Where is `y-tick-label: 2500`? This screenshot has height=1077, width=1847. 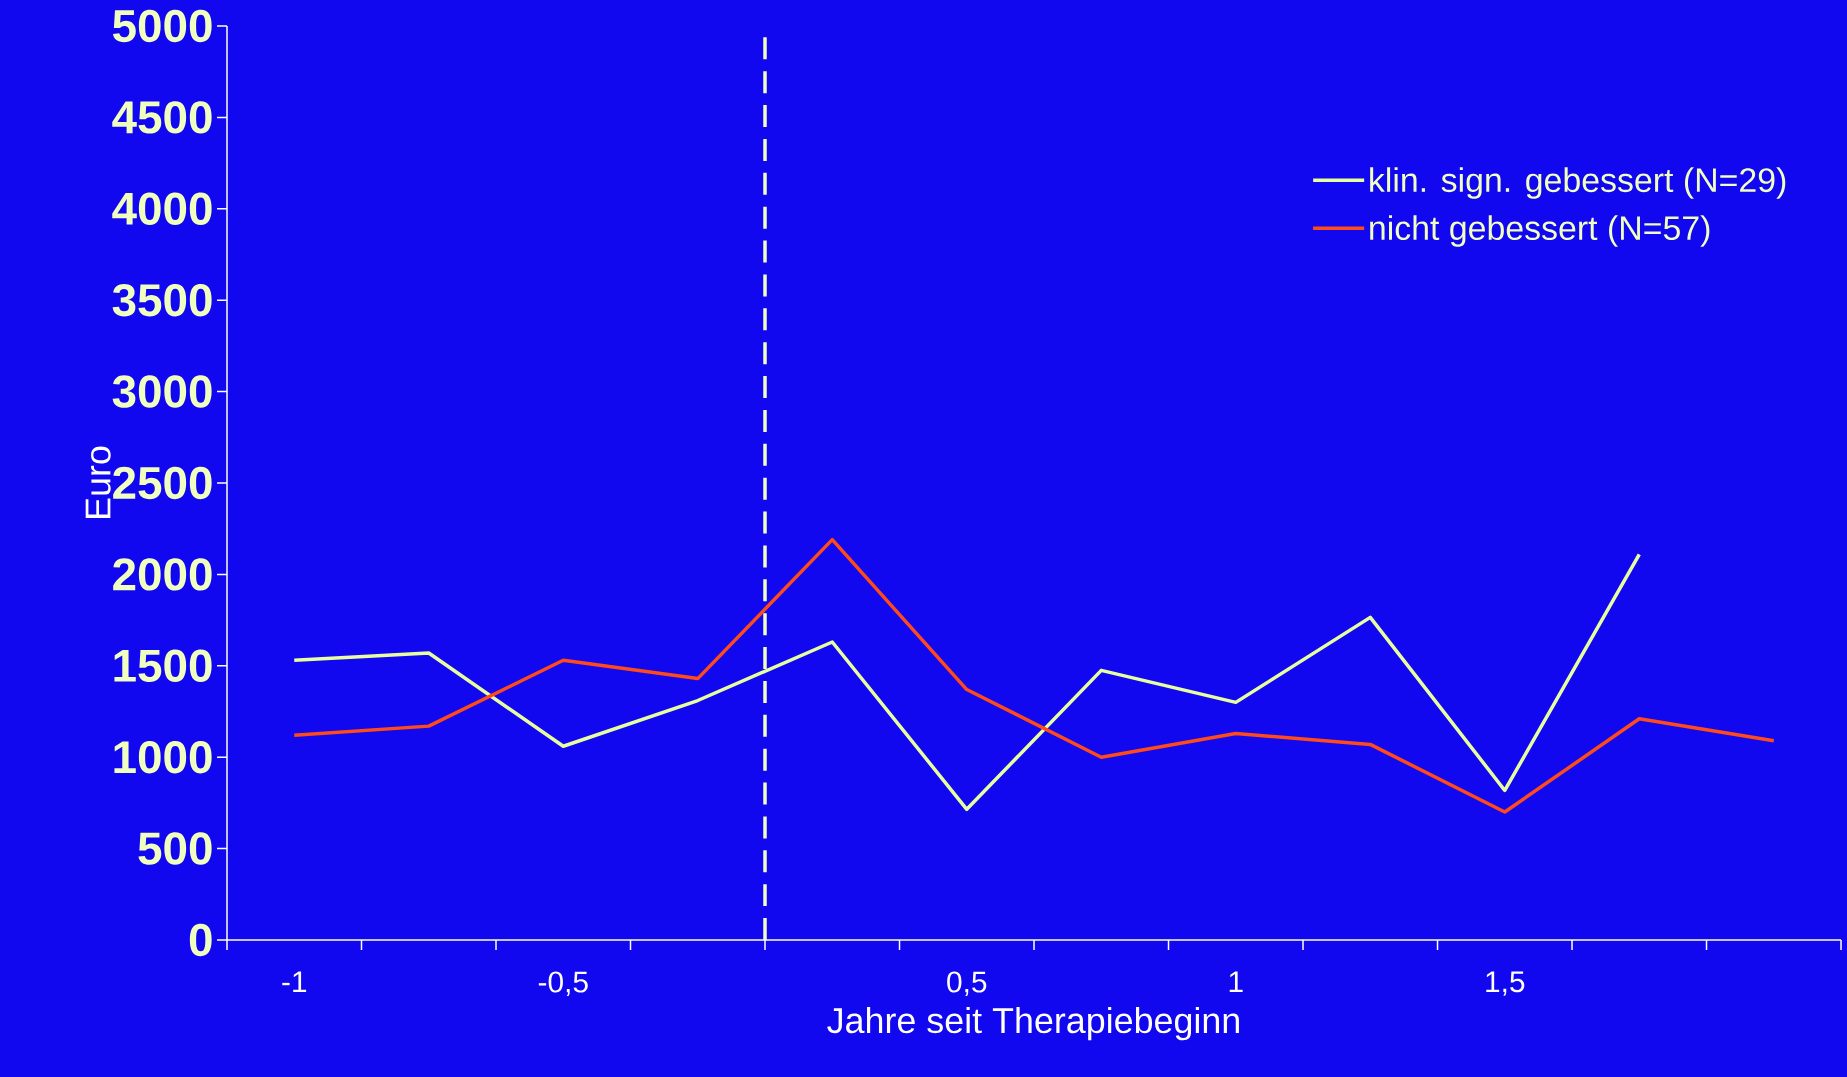
y-tick-label: 2500 is located at coordinates (162, 483).